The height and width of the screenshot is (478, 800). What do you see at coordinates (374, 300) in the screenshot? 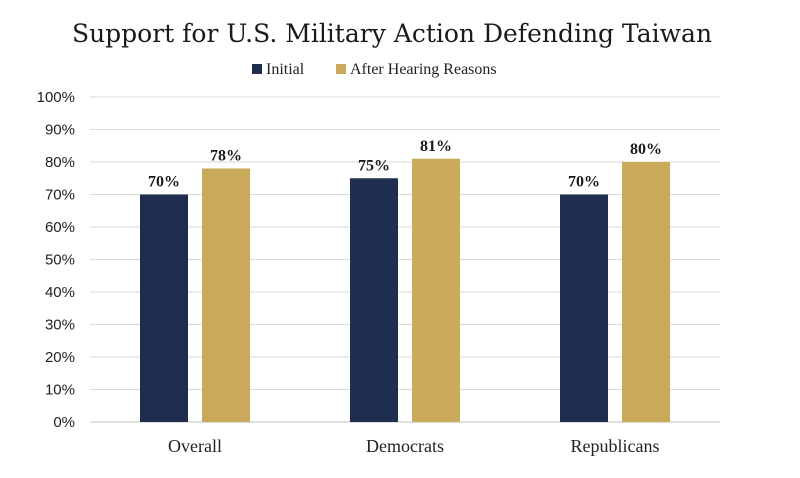
I see `bar-democrats-initial` at bounding box center [374, 300].